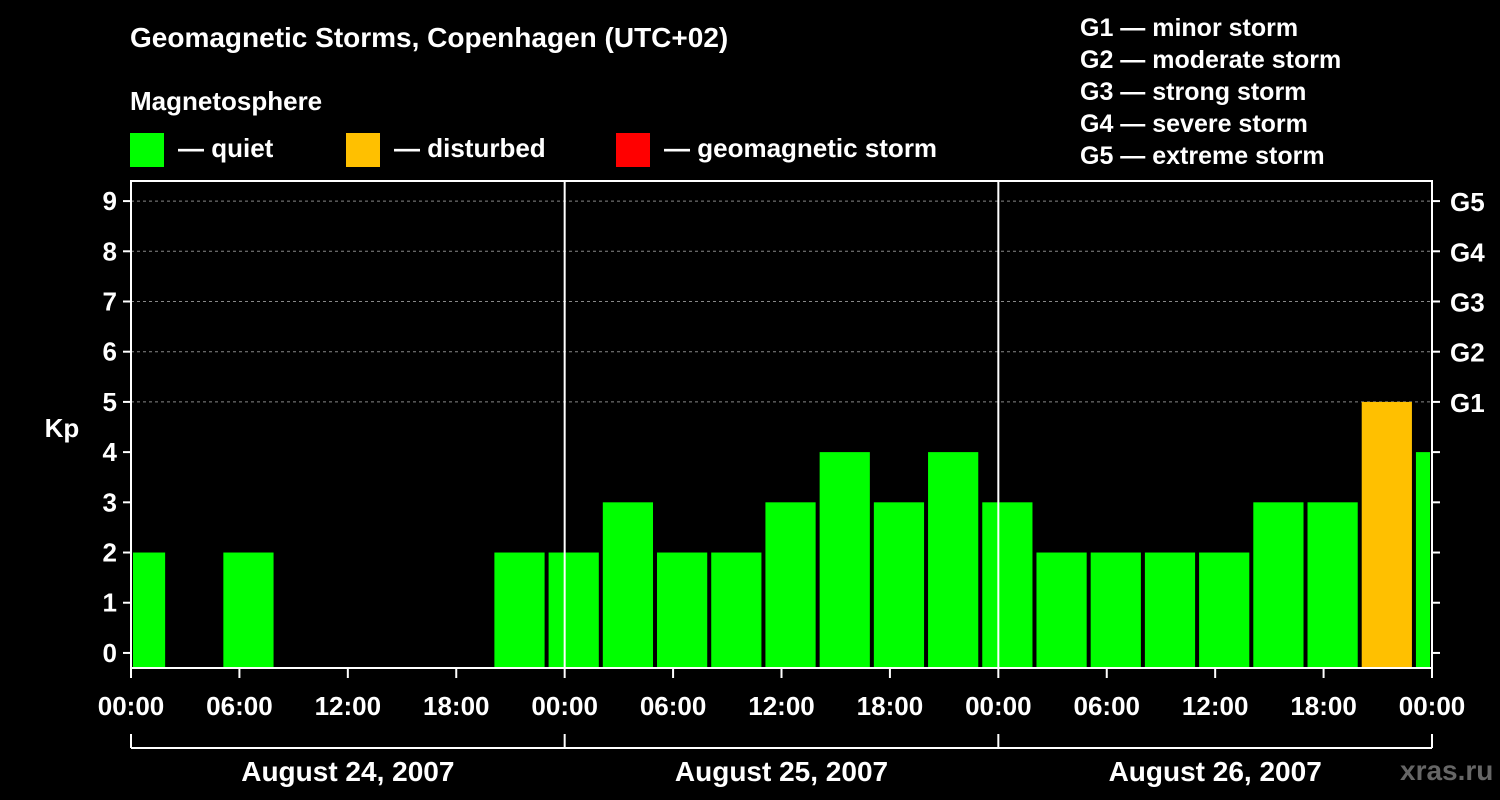  I want to click on y-tick-label-3: 3, so click(110, 502).